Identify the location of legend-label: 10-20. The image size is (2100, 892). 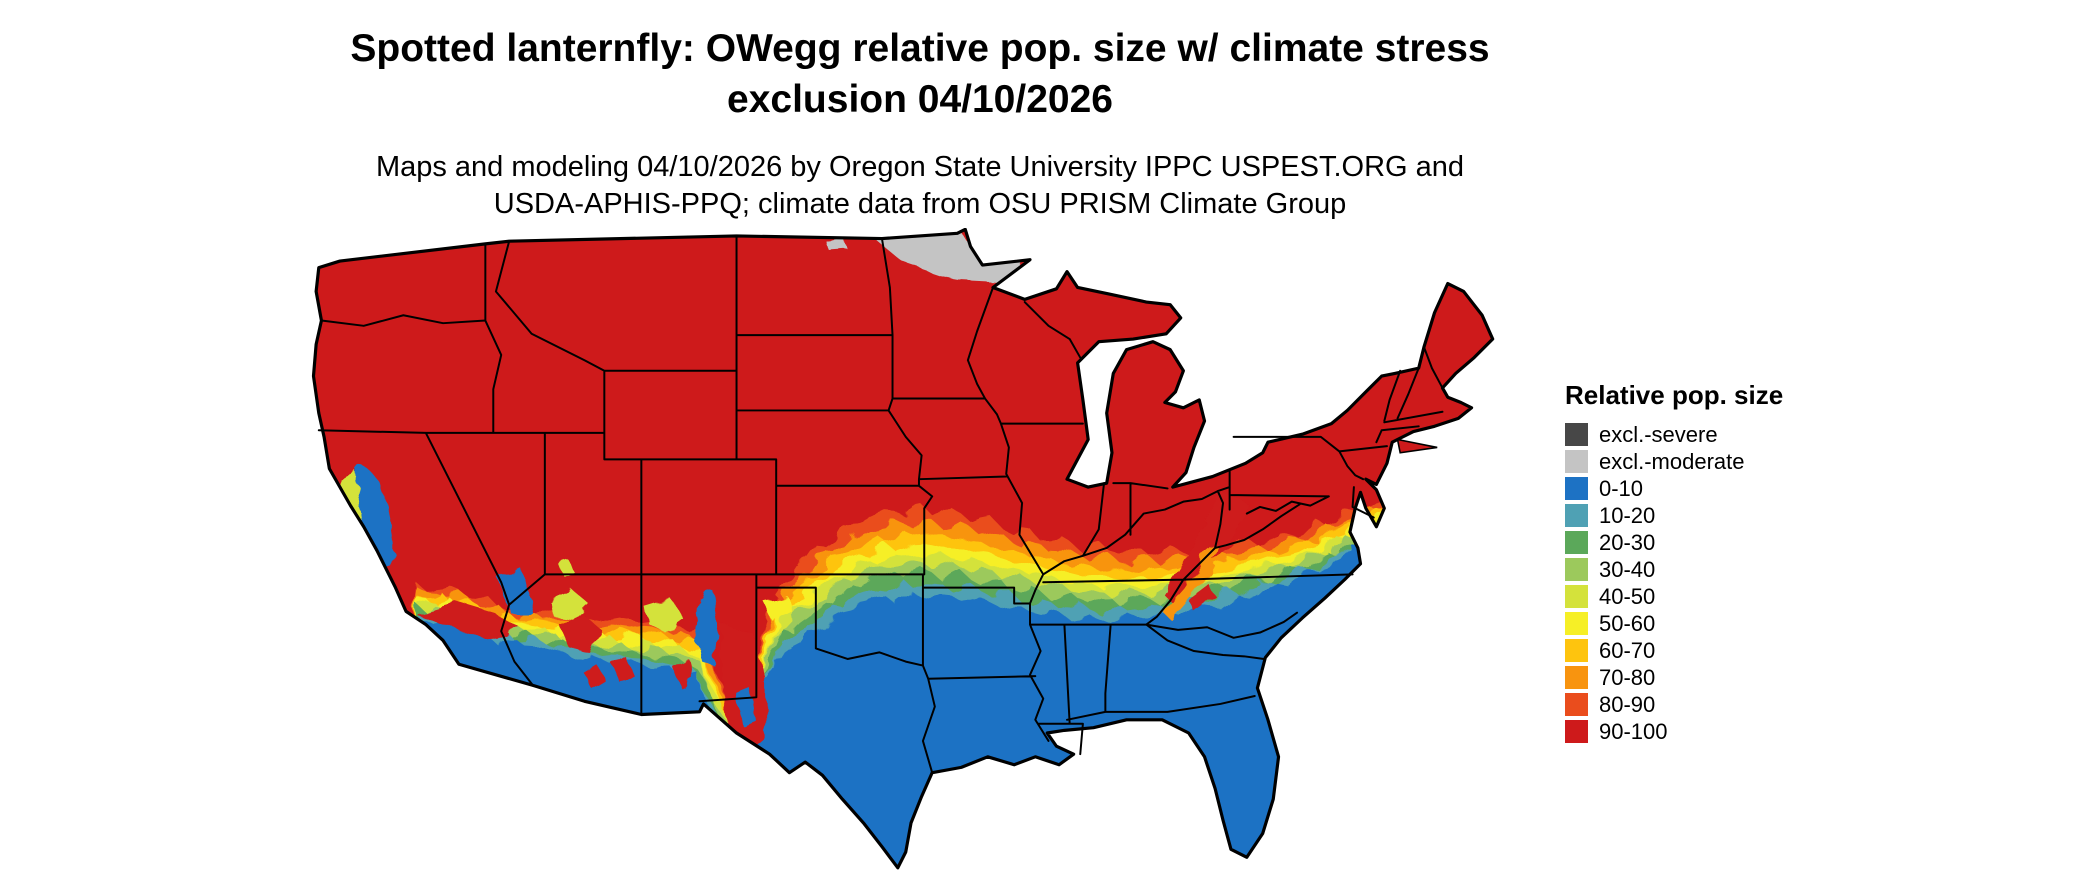
(1627, 515).